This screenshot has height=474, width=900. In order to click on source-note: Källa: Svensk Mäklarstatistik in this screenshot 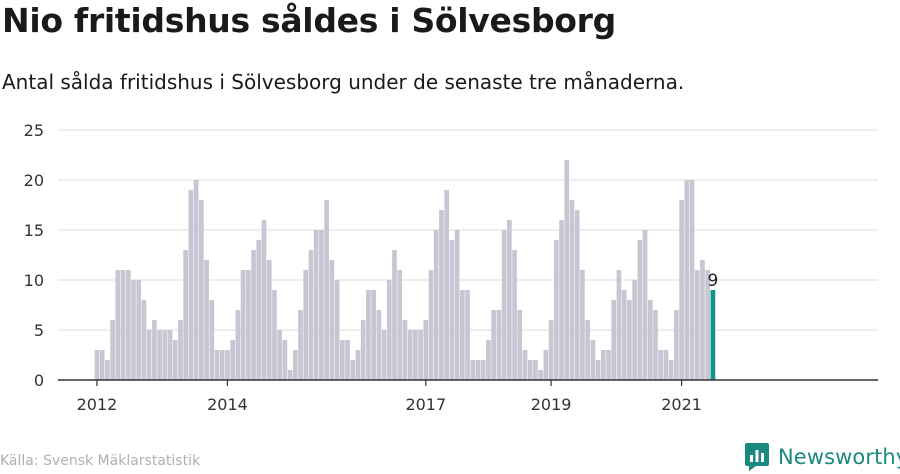, I will do `click(100, 461)`.